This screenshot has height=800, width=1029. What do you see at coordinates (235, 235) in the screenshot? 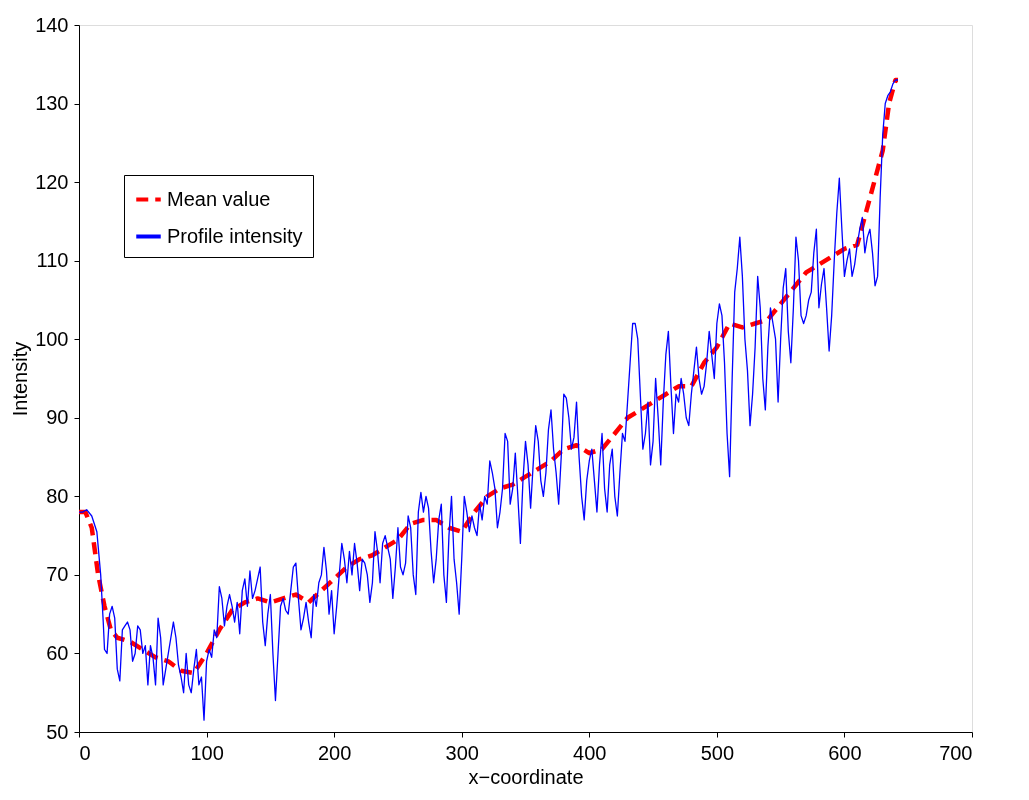
I see `legend-label: Profile intensity` at bounding box center [235, 235].